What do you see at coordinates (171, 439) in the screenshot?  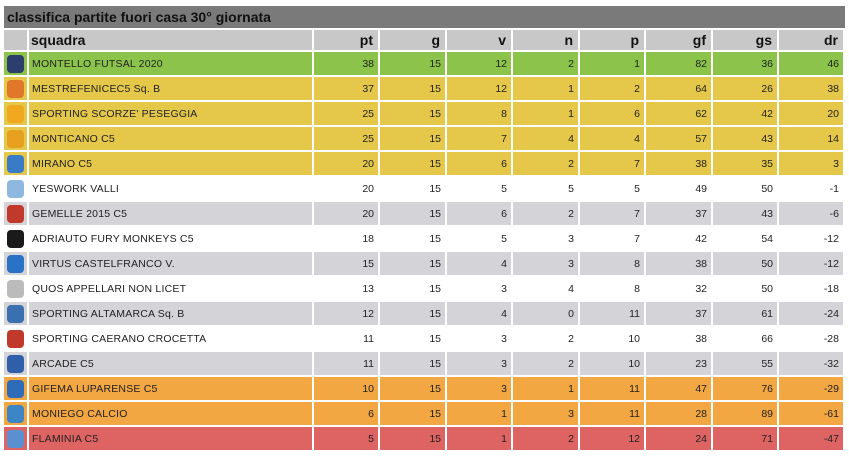 I see `team-name: FLAMINIA C5` at bounding box center [171, 439].